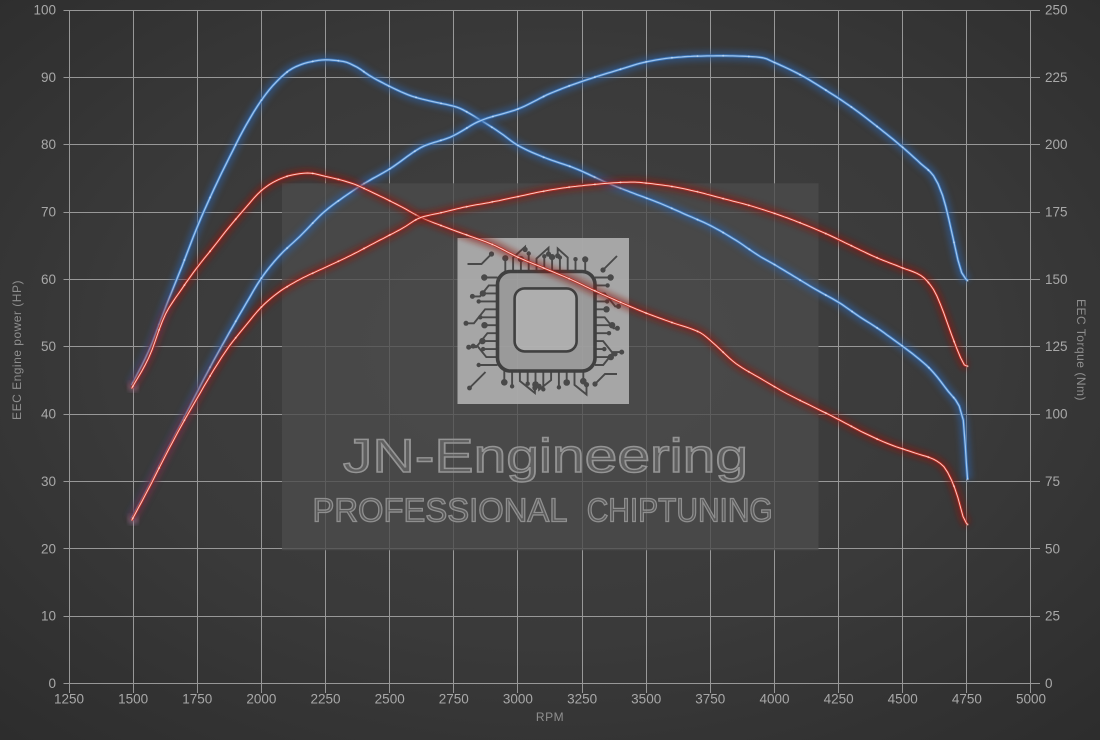 The image size is (1100, 740). What do you see at coordinates (1056, 144) in the screenshot?
I see `svg-text: 200` at bounding box center [1056, 144].